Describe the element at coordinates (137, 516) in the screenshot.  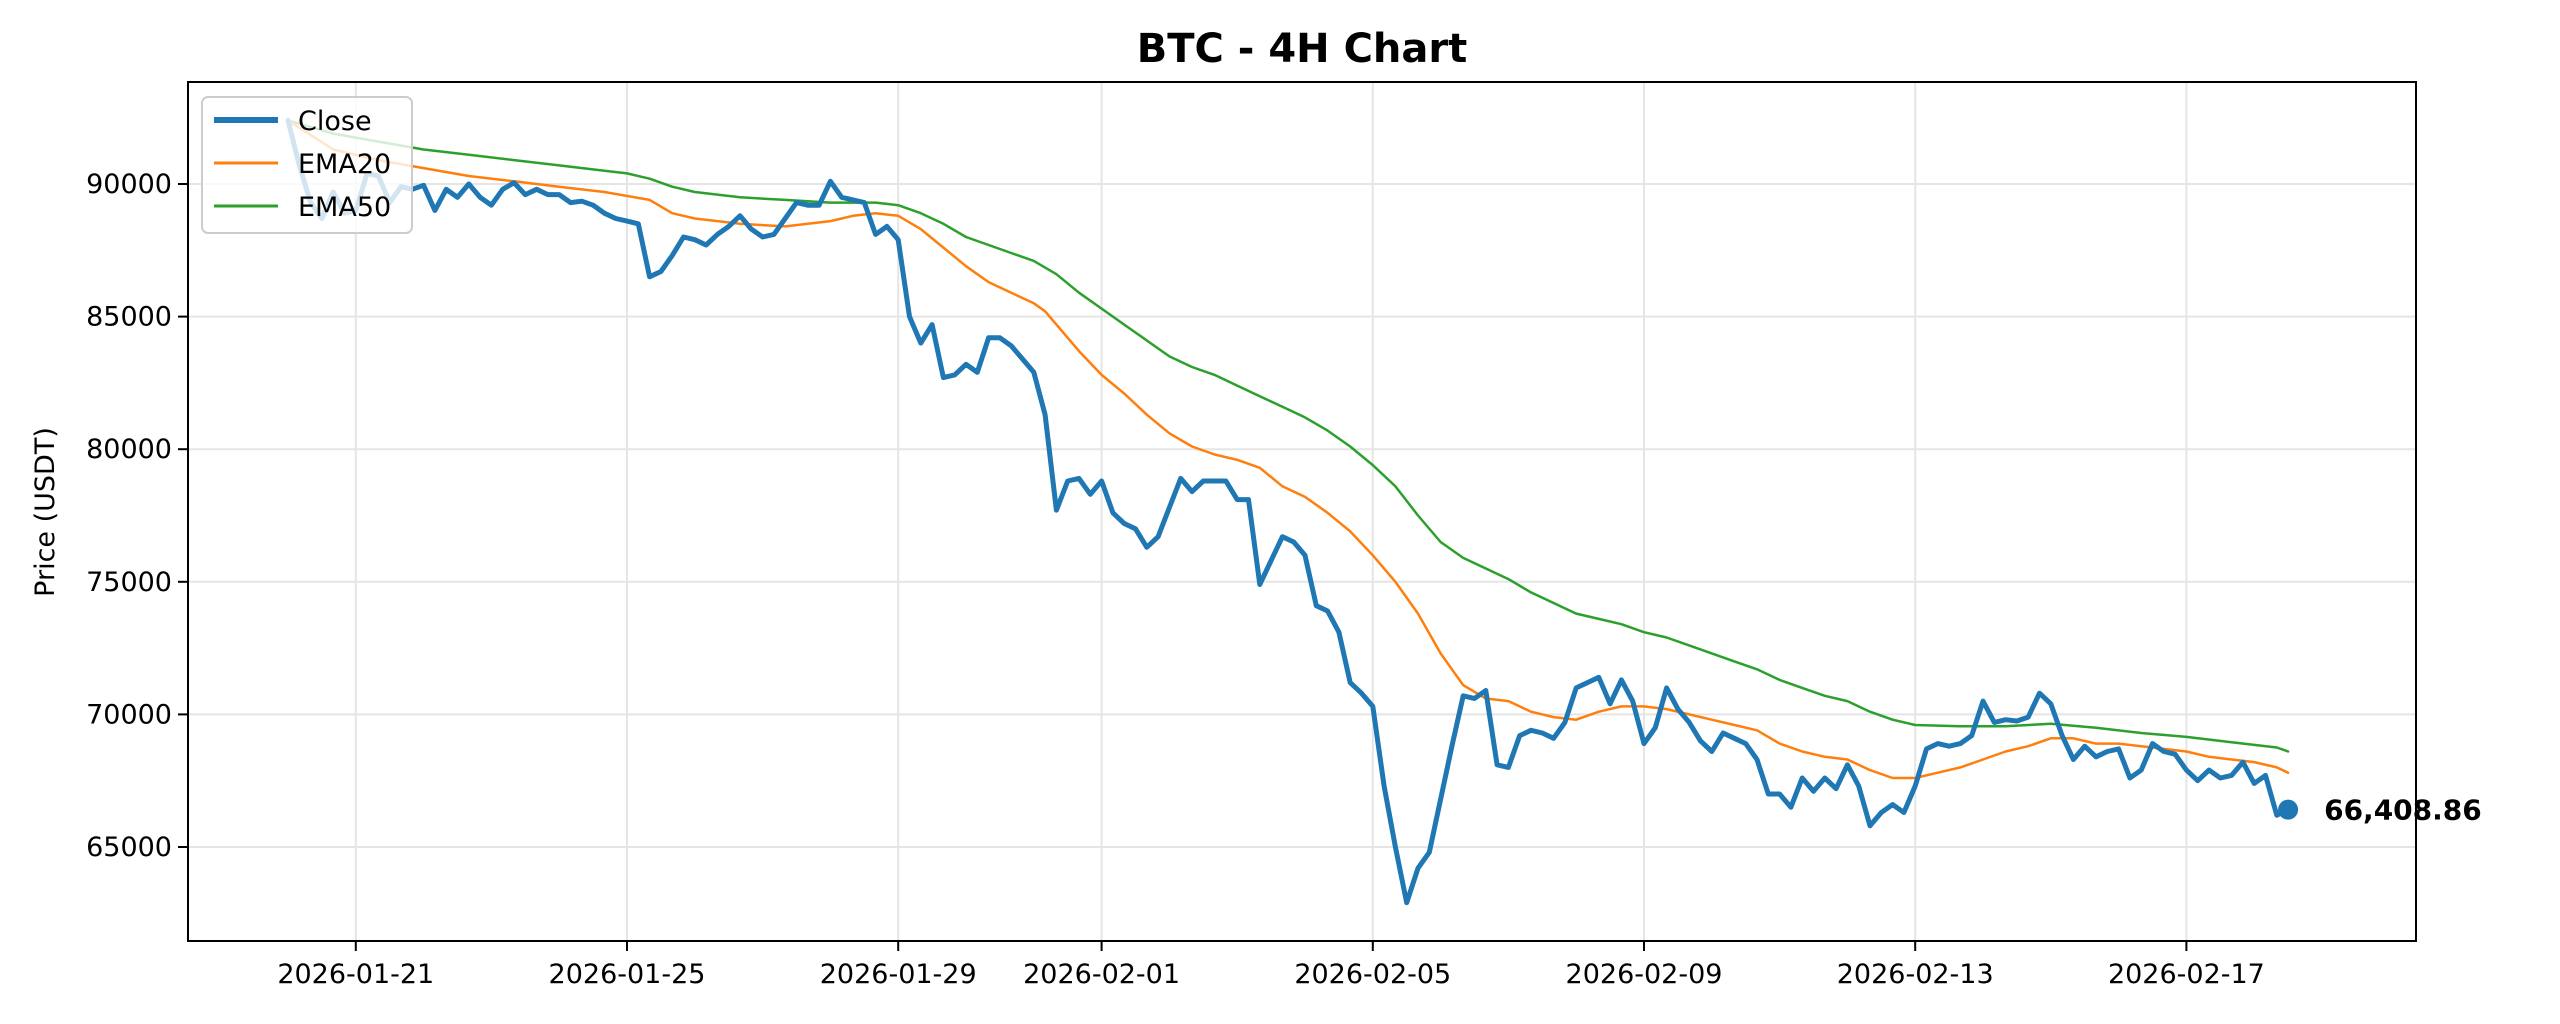
I see `y-axis: 65000 70000 75000 80000 85000 90000` at that location.